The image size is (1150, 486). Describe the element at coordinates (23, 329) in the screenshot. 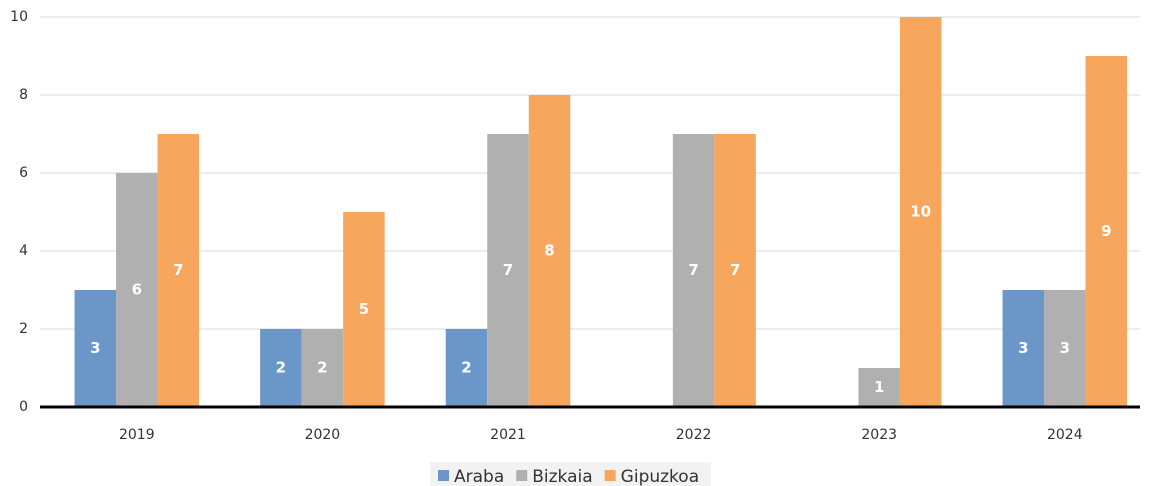

I see `y-tick-label: 2` at that location.